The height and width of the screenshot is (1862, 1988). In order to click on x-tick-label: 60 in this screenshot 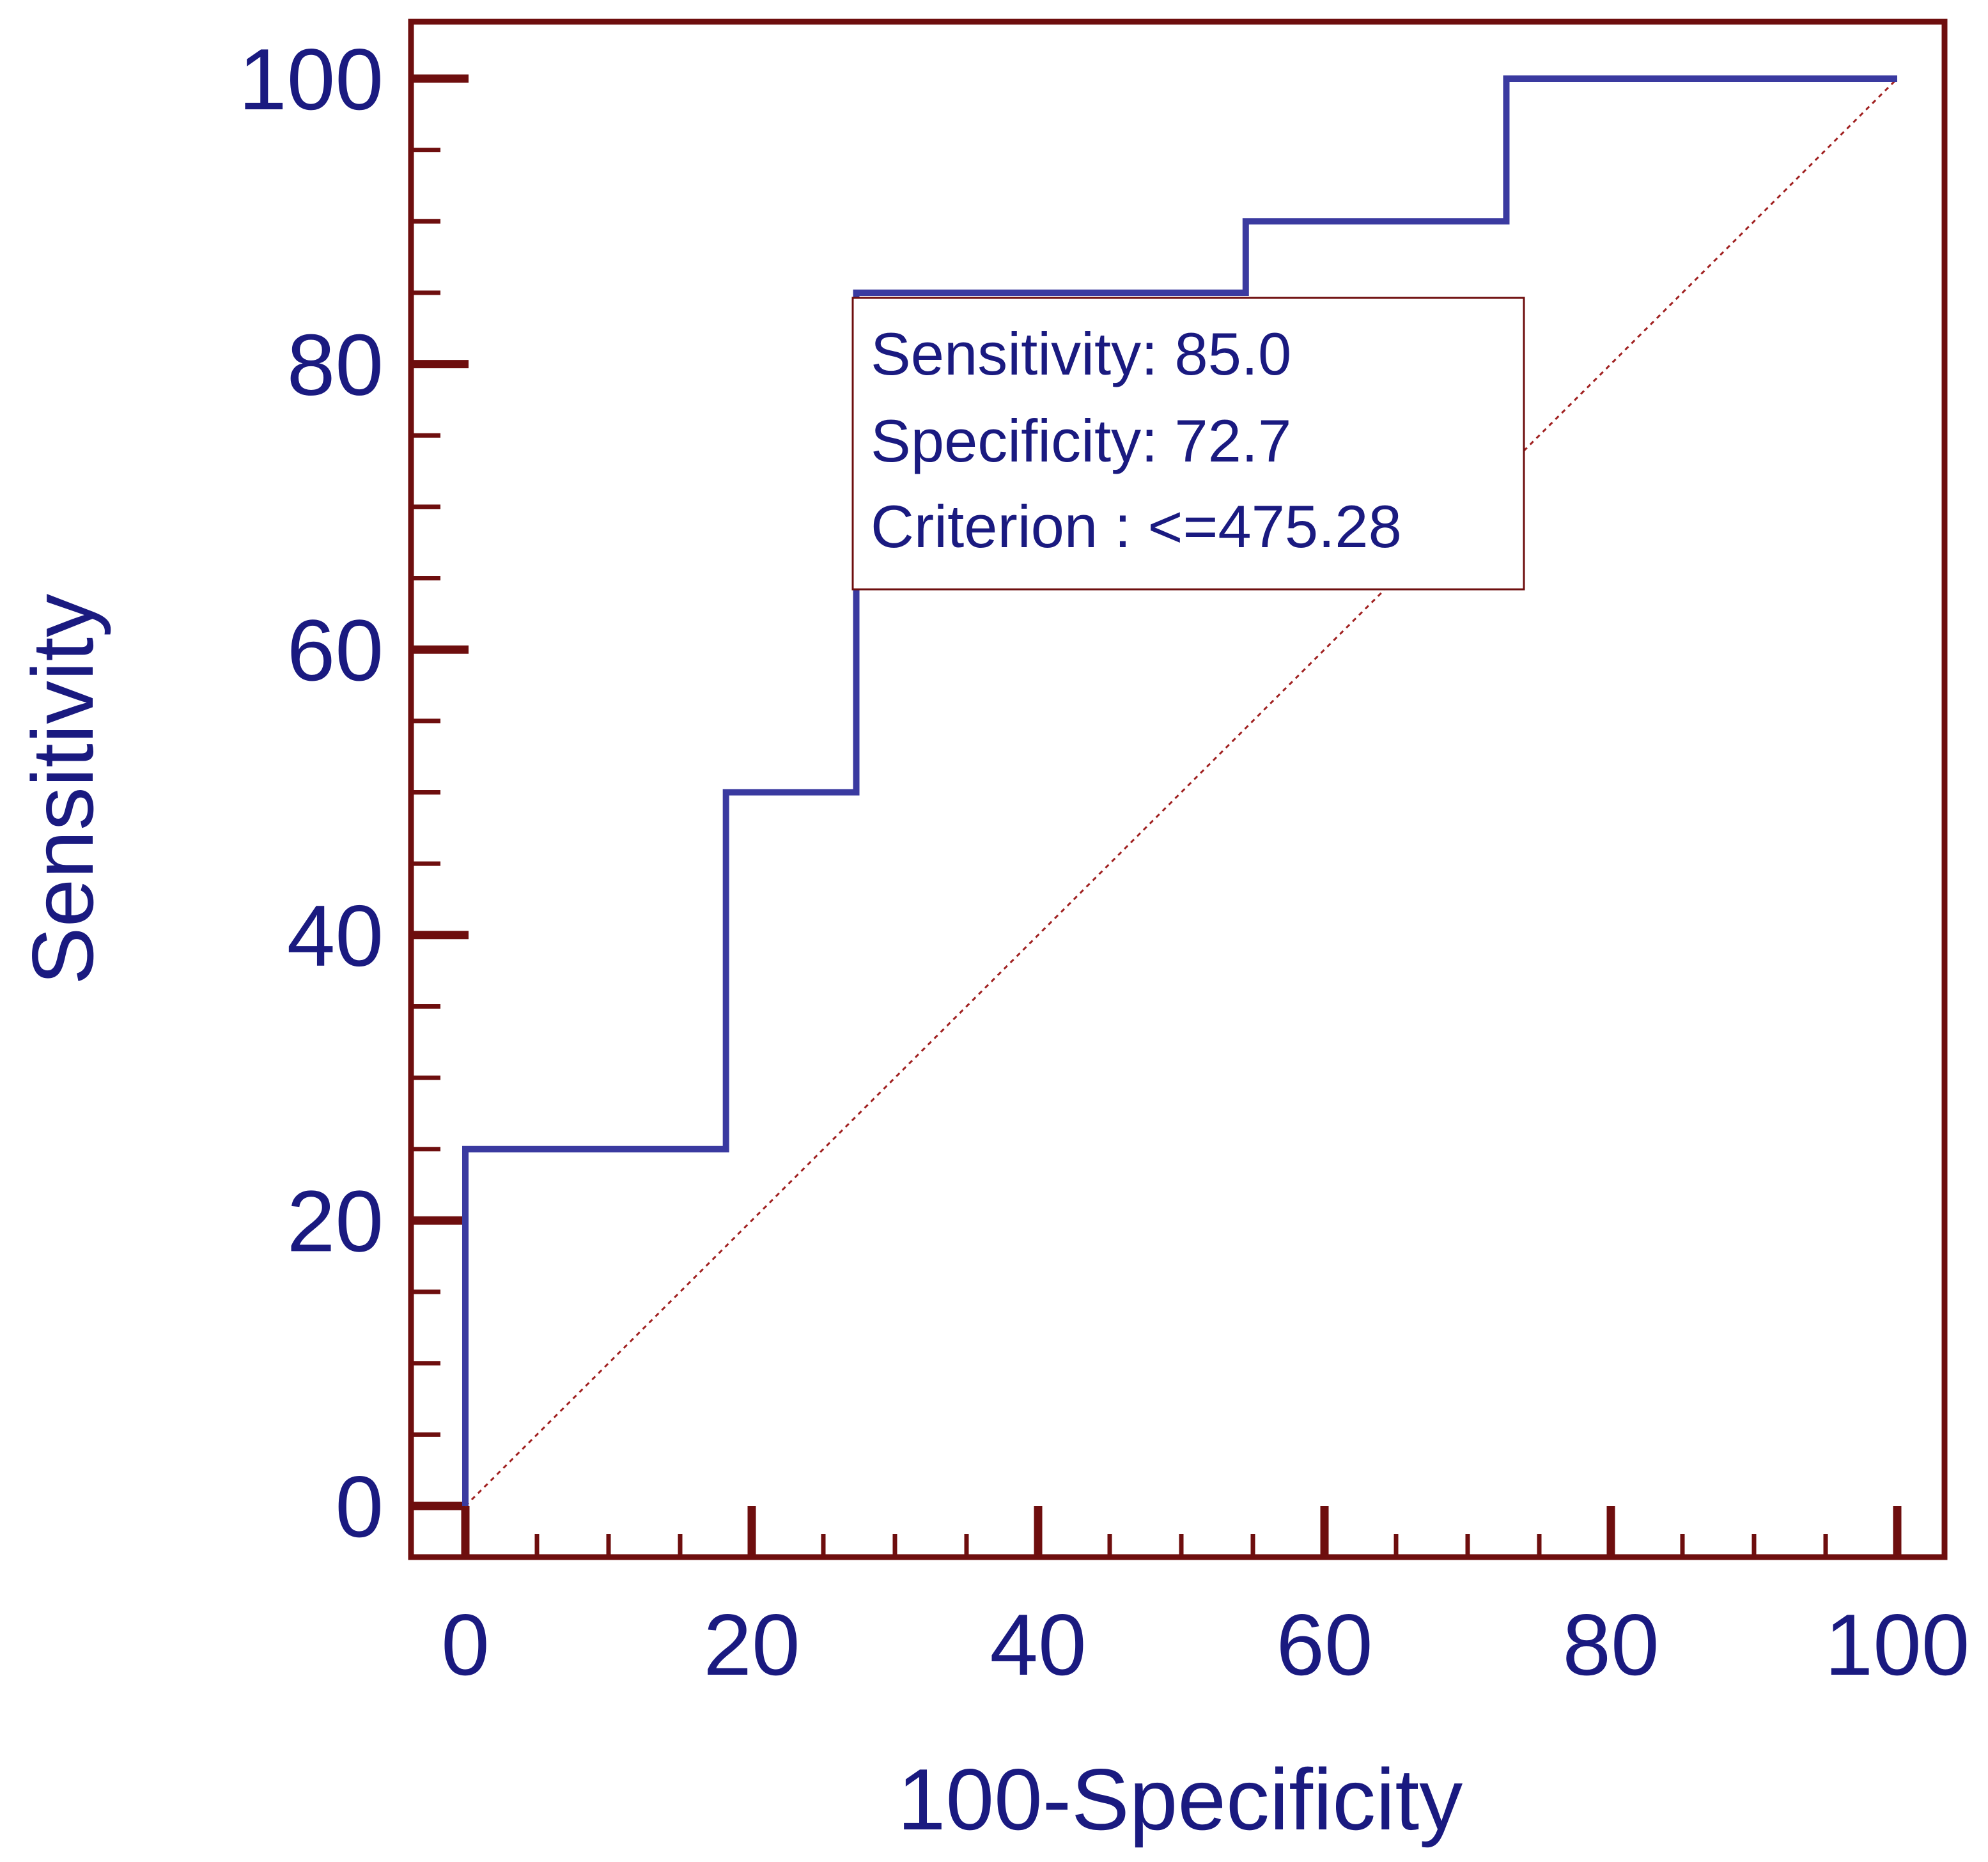, I will do `click(1324, 1645)`.